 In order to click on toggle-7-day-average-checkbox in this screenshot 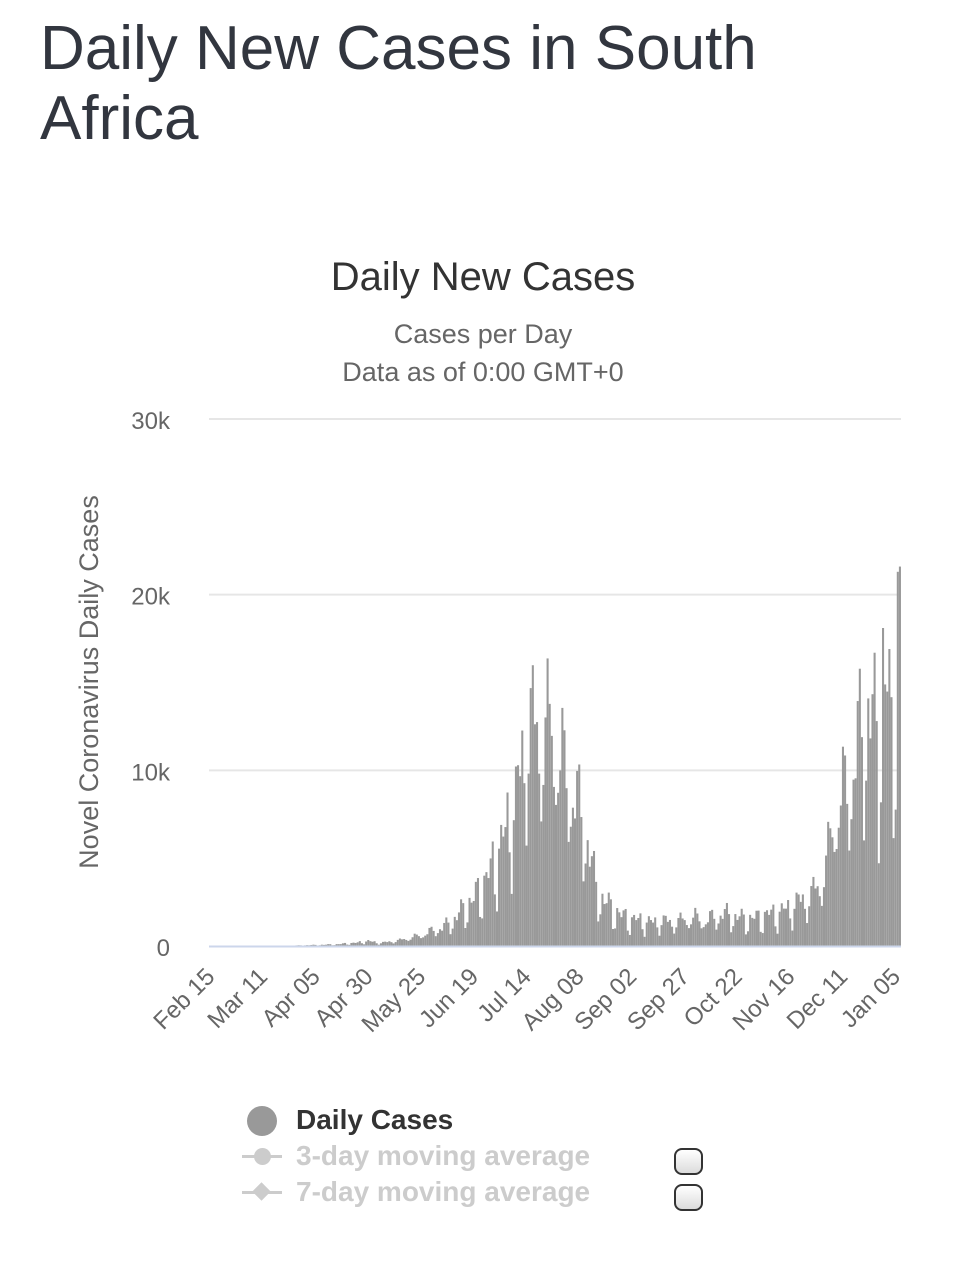, I will do `click(688, 1197)`.